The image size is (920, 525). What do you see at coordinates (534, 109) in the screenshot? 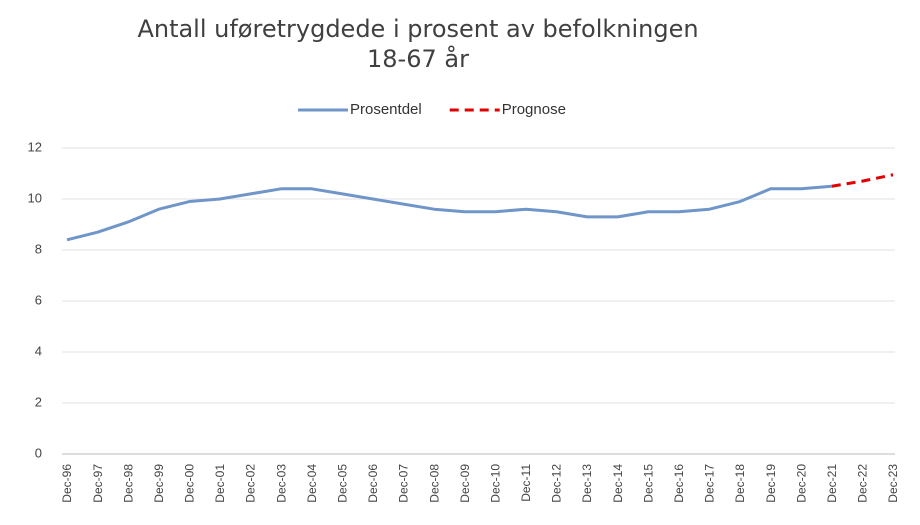
I see `legend-label: Prognose` at bounding box center [534, 109].